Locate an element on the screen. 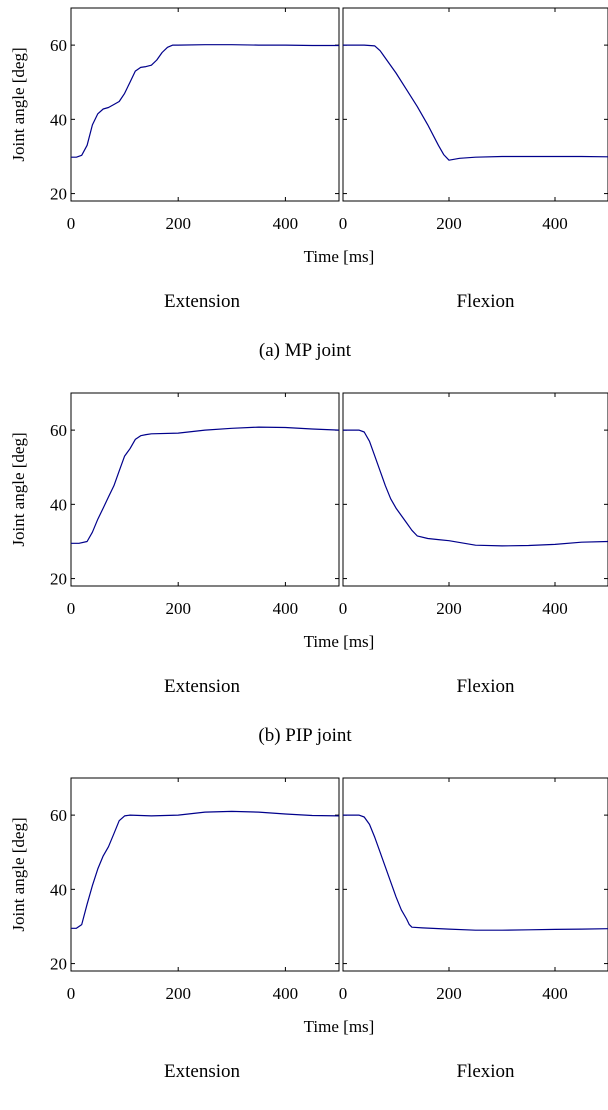 The height and width of the screenshot is (1110, 608). panel-caption: (a) MP joint is located at coordinates (305, 350).